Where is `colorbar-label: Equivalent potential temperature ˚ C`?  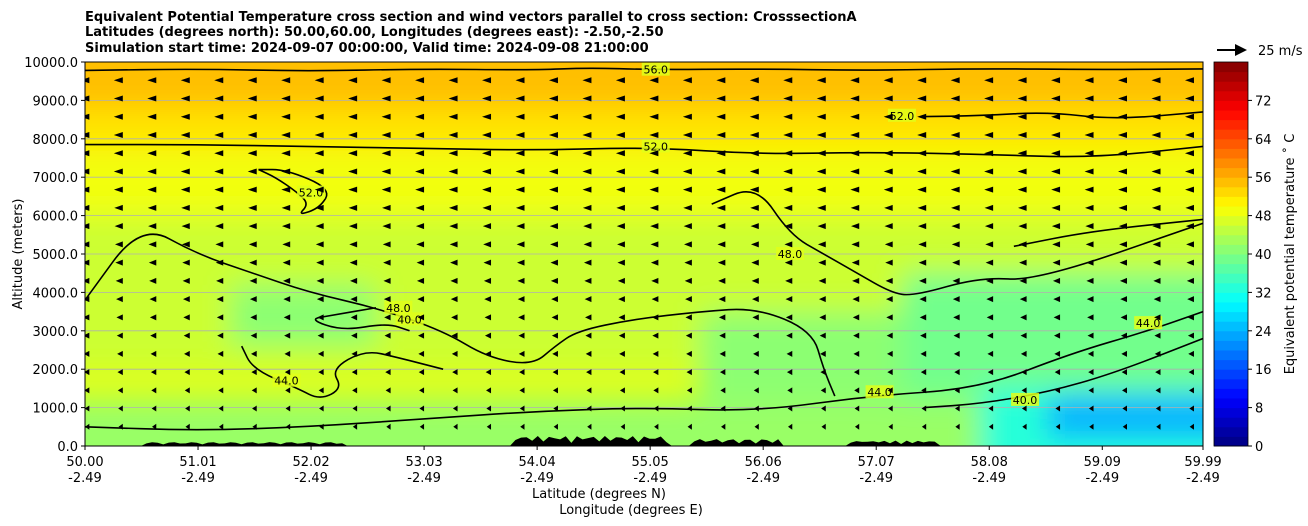 colorbar-label: Equivalent potential temperature ˚ C is located at coordinates (1290, 254).